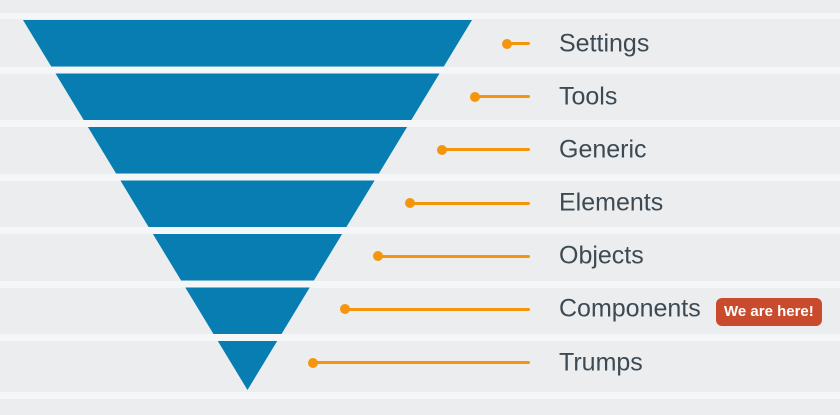 This screenshot has height=415, width=840. Describe the element at coordinates (611, 202) in the screenshot. I see `level-label-elements: Elements` at that location.